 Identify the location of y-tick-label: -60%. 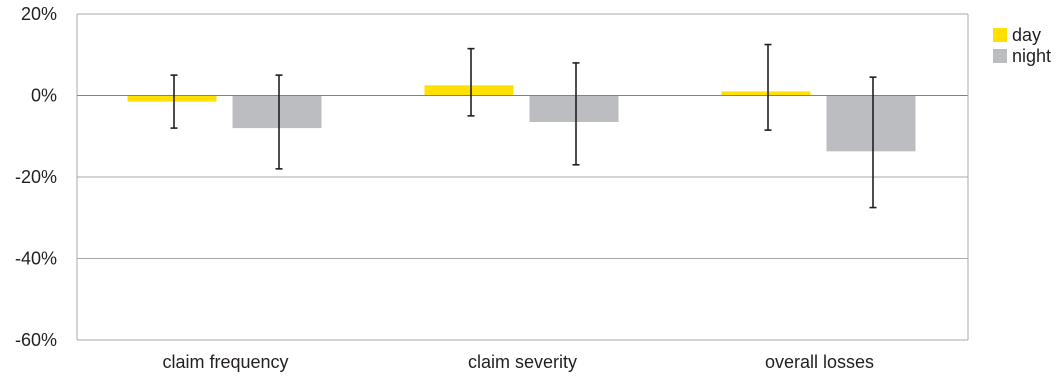
(36, 340).